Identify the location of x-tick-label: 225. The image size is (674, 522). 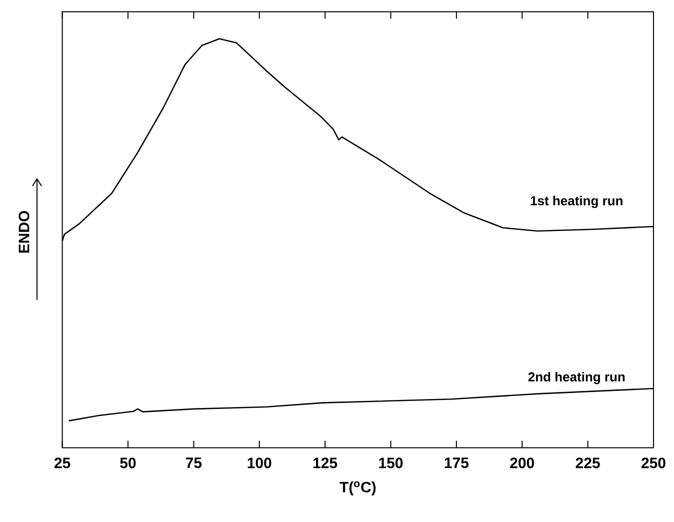
(588, 463).